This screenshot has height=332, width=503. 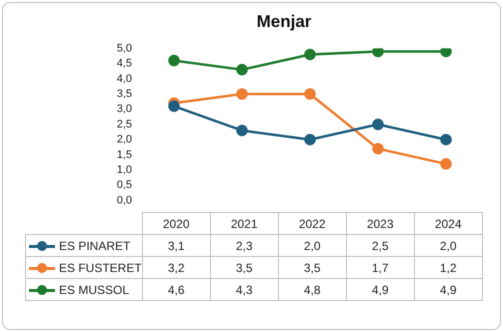 I want to click on x-tick-label: 2020, so click(x=176, y=223).